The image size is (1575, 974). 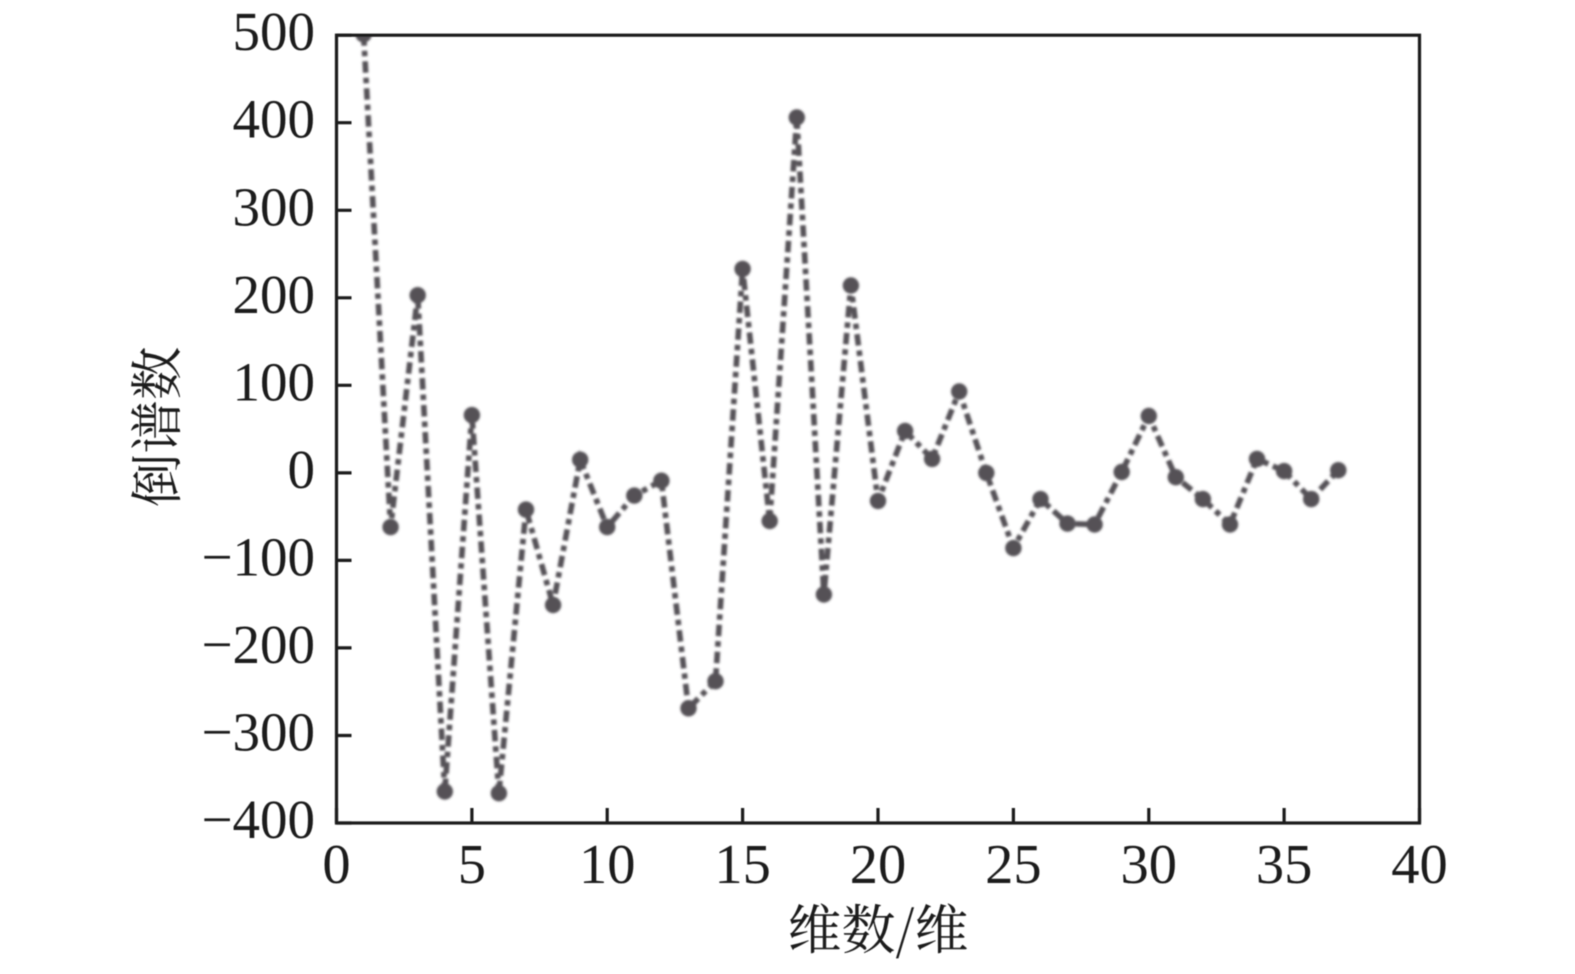 I want to click on svg-text: 20, so click(x=878, y=865).